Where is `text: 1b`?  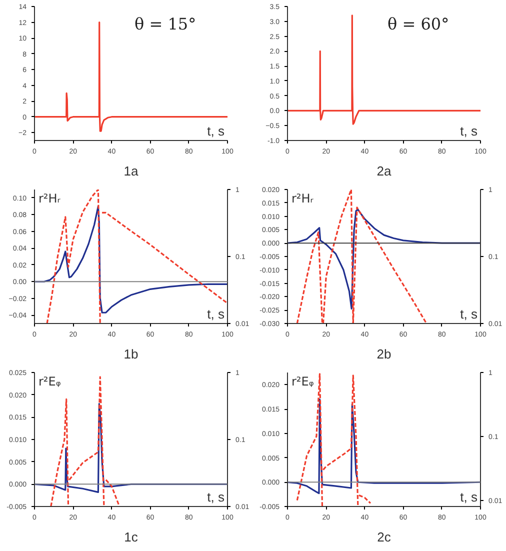 text: 1b is located at coordinates (131, 354).